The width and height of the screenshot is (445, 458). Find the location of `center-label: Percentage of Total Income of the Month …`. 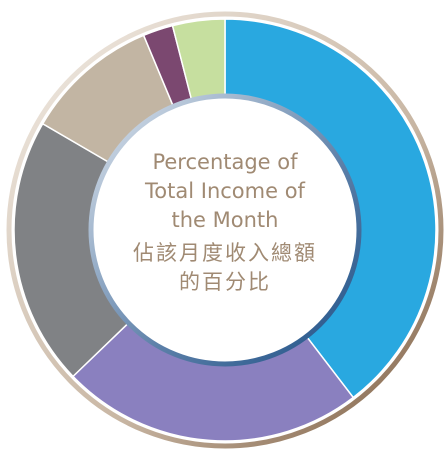

center-label: Percentage of Total Income of the Month … is located at coordinates (225, 222).